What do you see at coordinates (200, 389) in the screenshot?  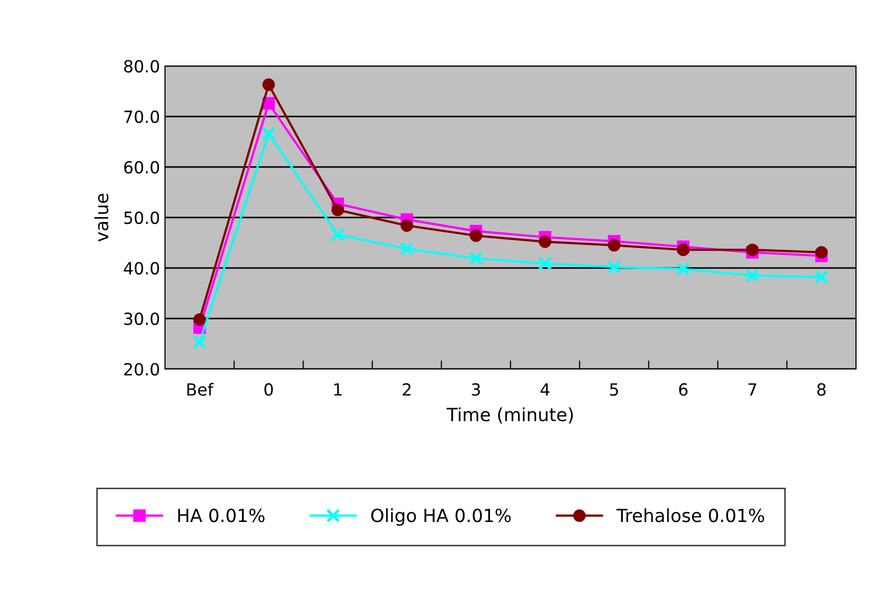 I see `x-tick-label: Bef` at bounding box center [200, 389].